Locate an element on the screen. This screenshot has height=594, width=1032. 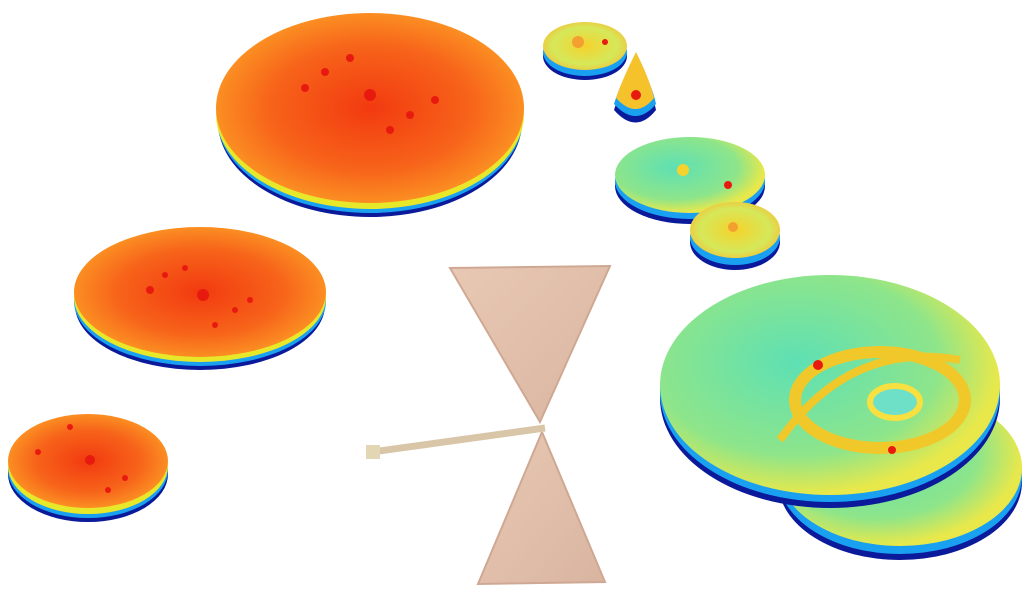
disc-large is located at coordinates (370, 115).